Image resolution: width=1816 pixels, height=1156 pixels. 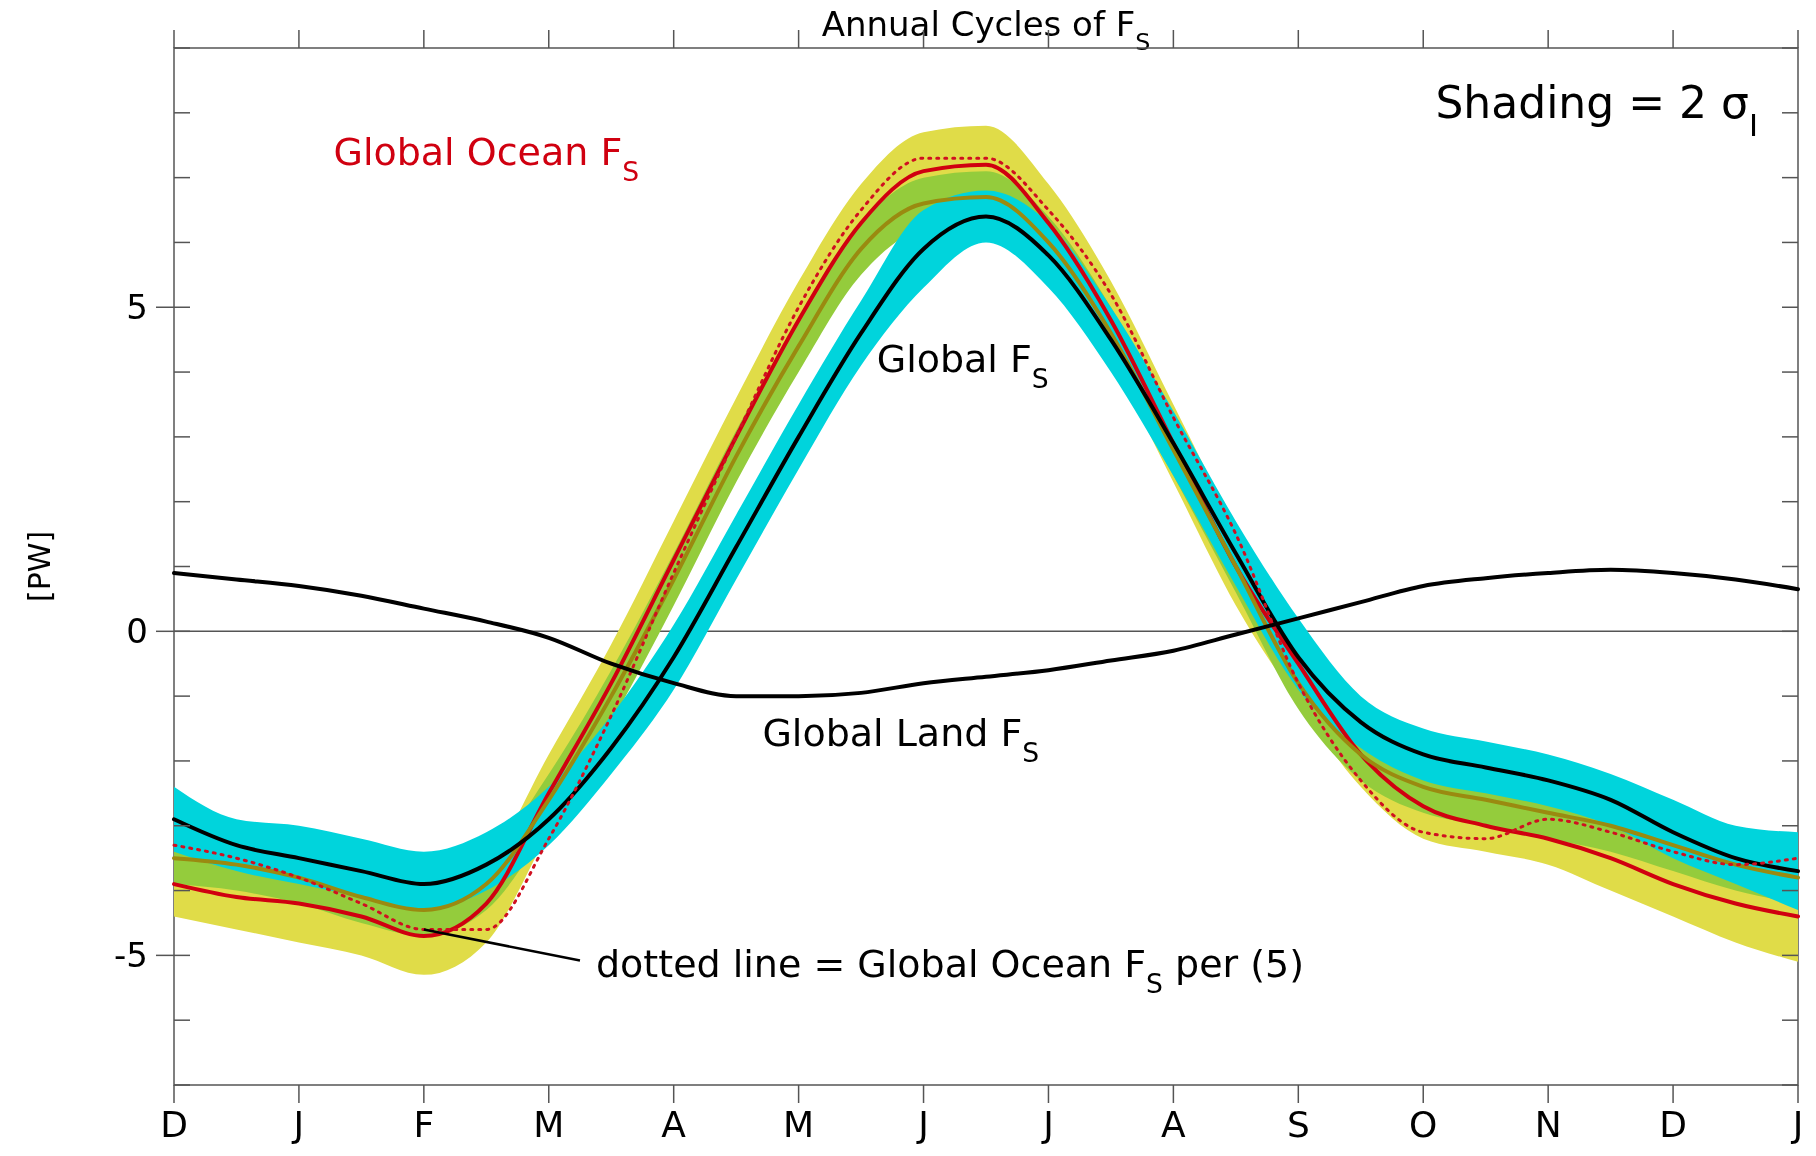 What do you see at coordinates (39, 566) in the screenshot?
I see `y-axis-title: [PW]` at bounding box center [39, 566].